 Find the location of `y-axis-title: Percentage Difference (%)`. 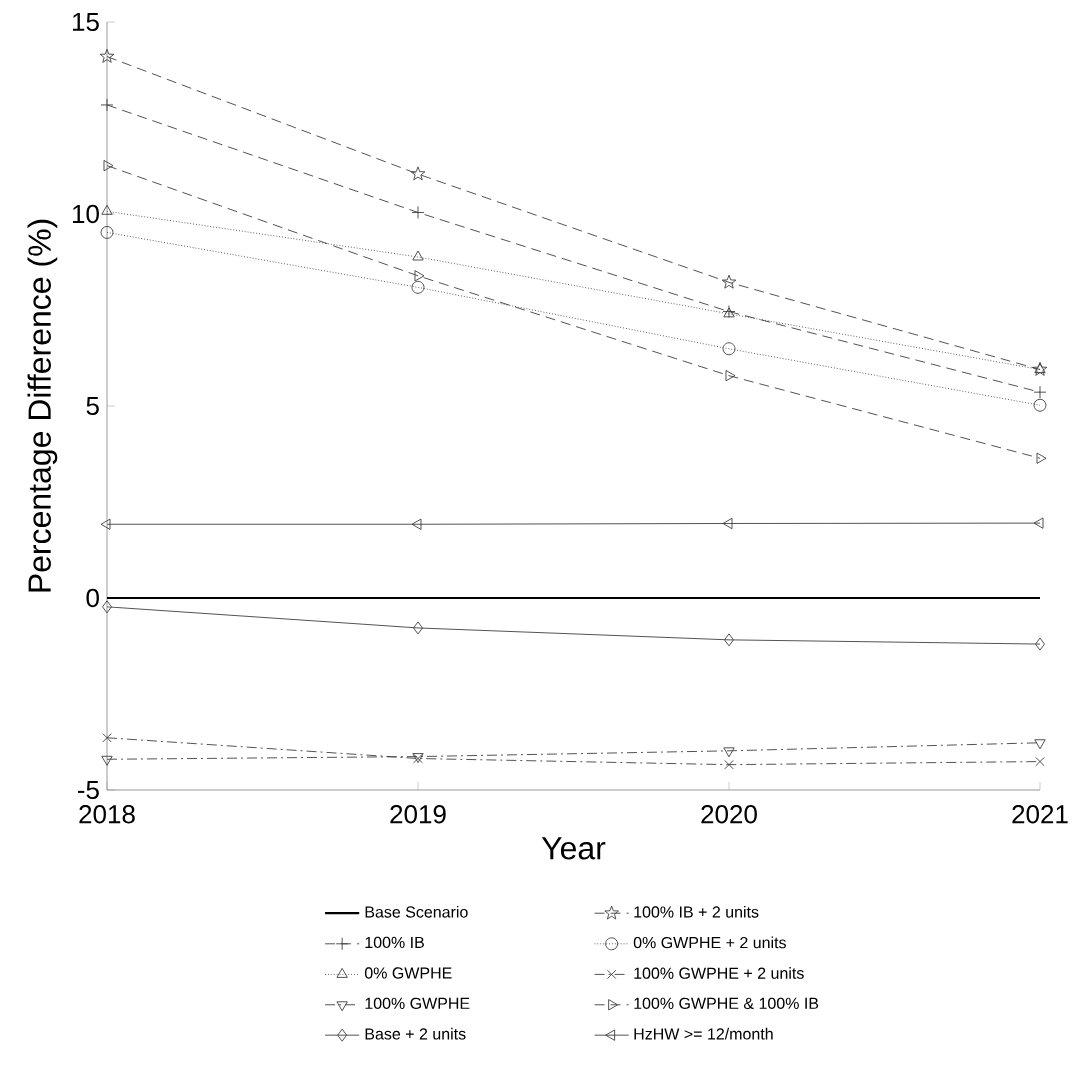

y-axis-title: Percentage Difference (%) is located at coordinates (42, 405).